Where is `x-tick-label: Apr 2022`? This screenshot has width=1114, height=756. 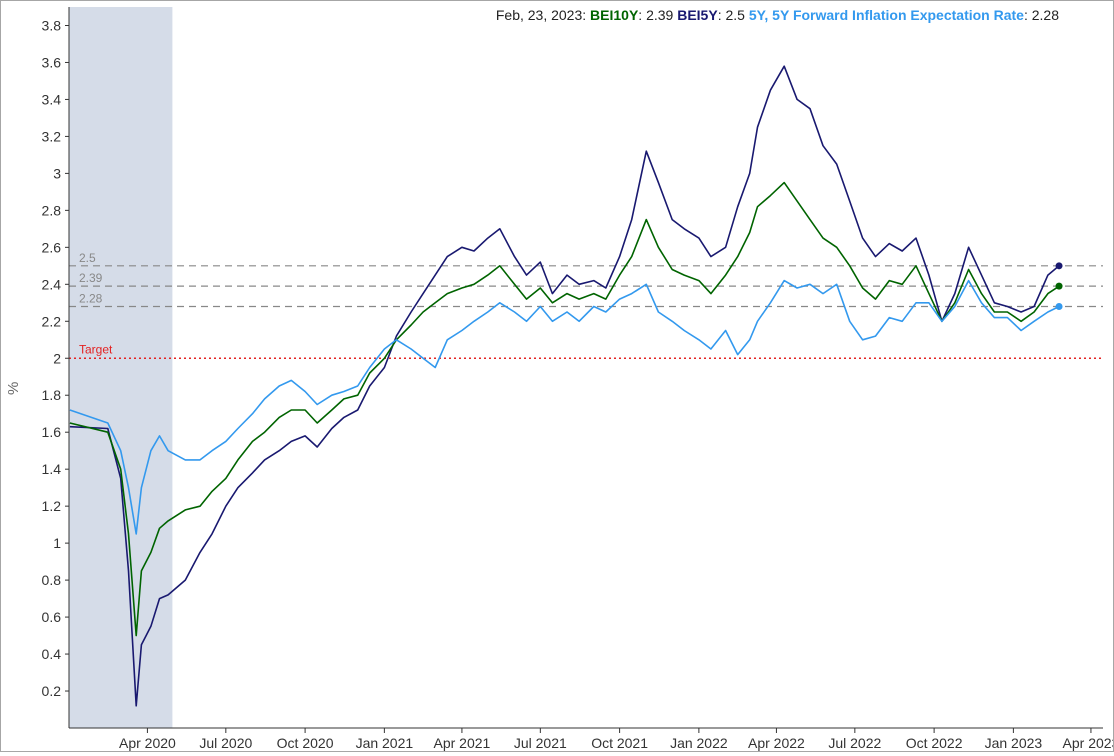 x-tick-label: Apr 2022 is located at coordinates (776, 743).